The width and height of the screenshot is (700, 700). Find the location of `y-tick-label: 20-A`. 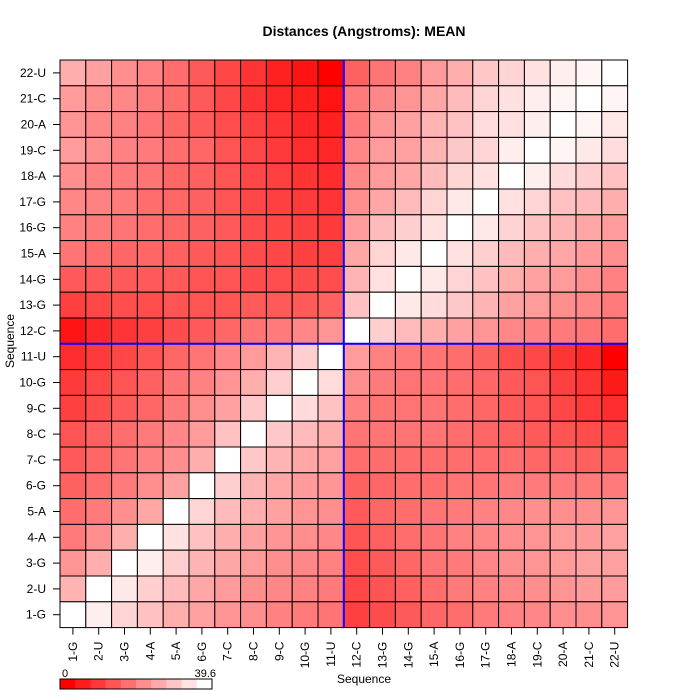

y-tick-label: 20-A is located at coordinates (33, 125).